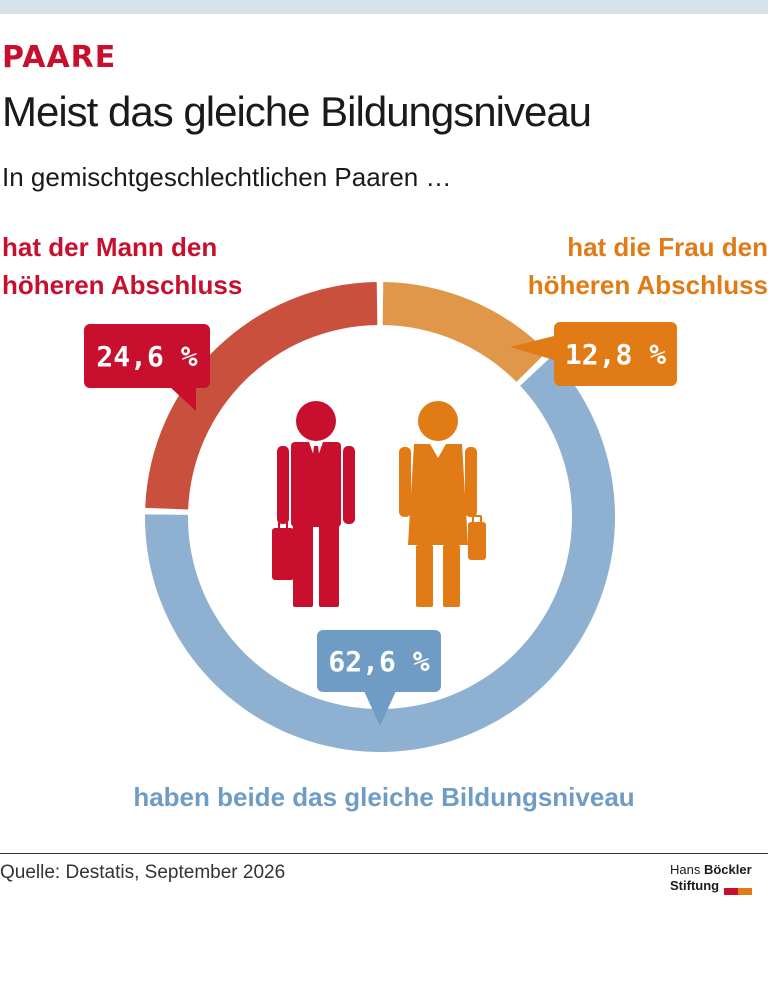  What do you see at coordinates (464, 332) in the screenshot?
I see `slice-woman-higher` at bounding box center [464, 332].